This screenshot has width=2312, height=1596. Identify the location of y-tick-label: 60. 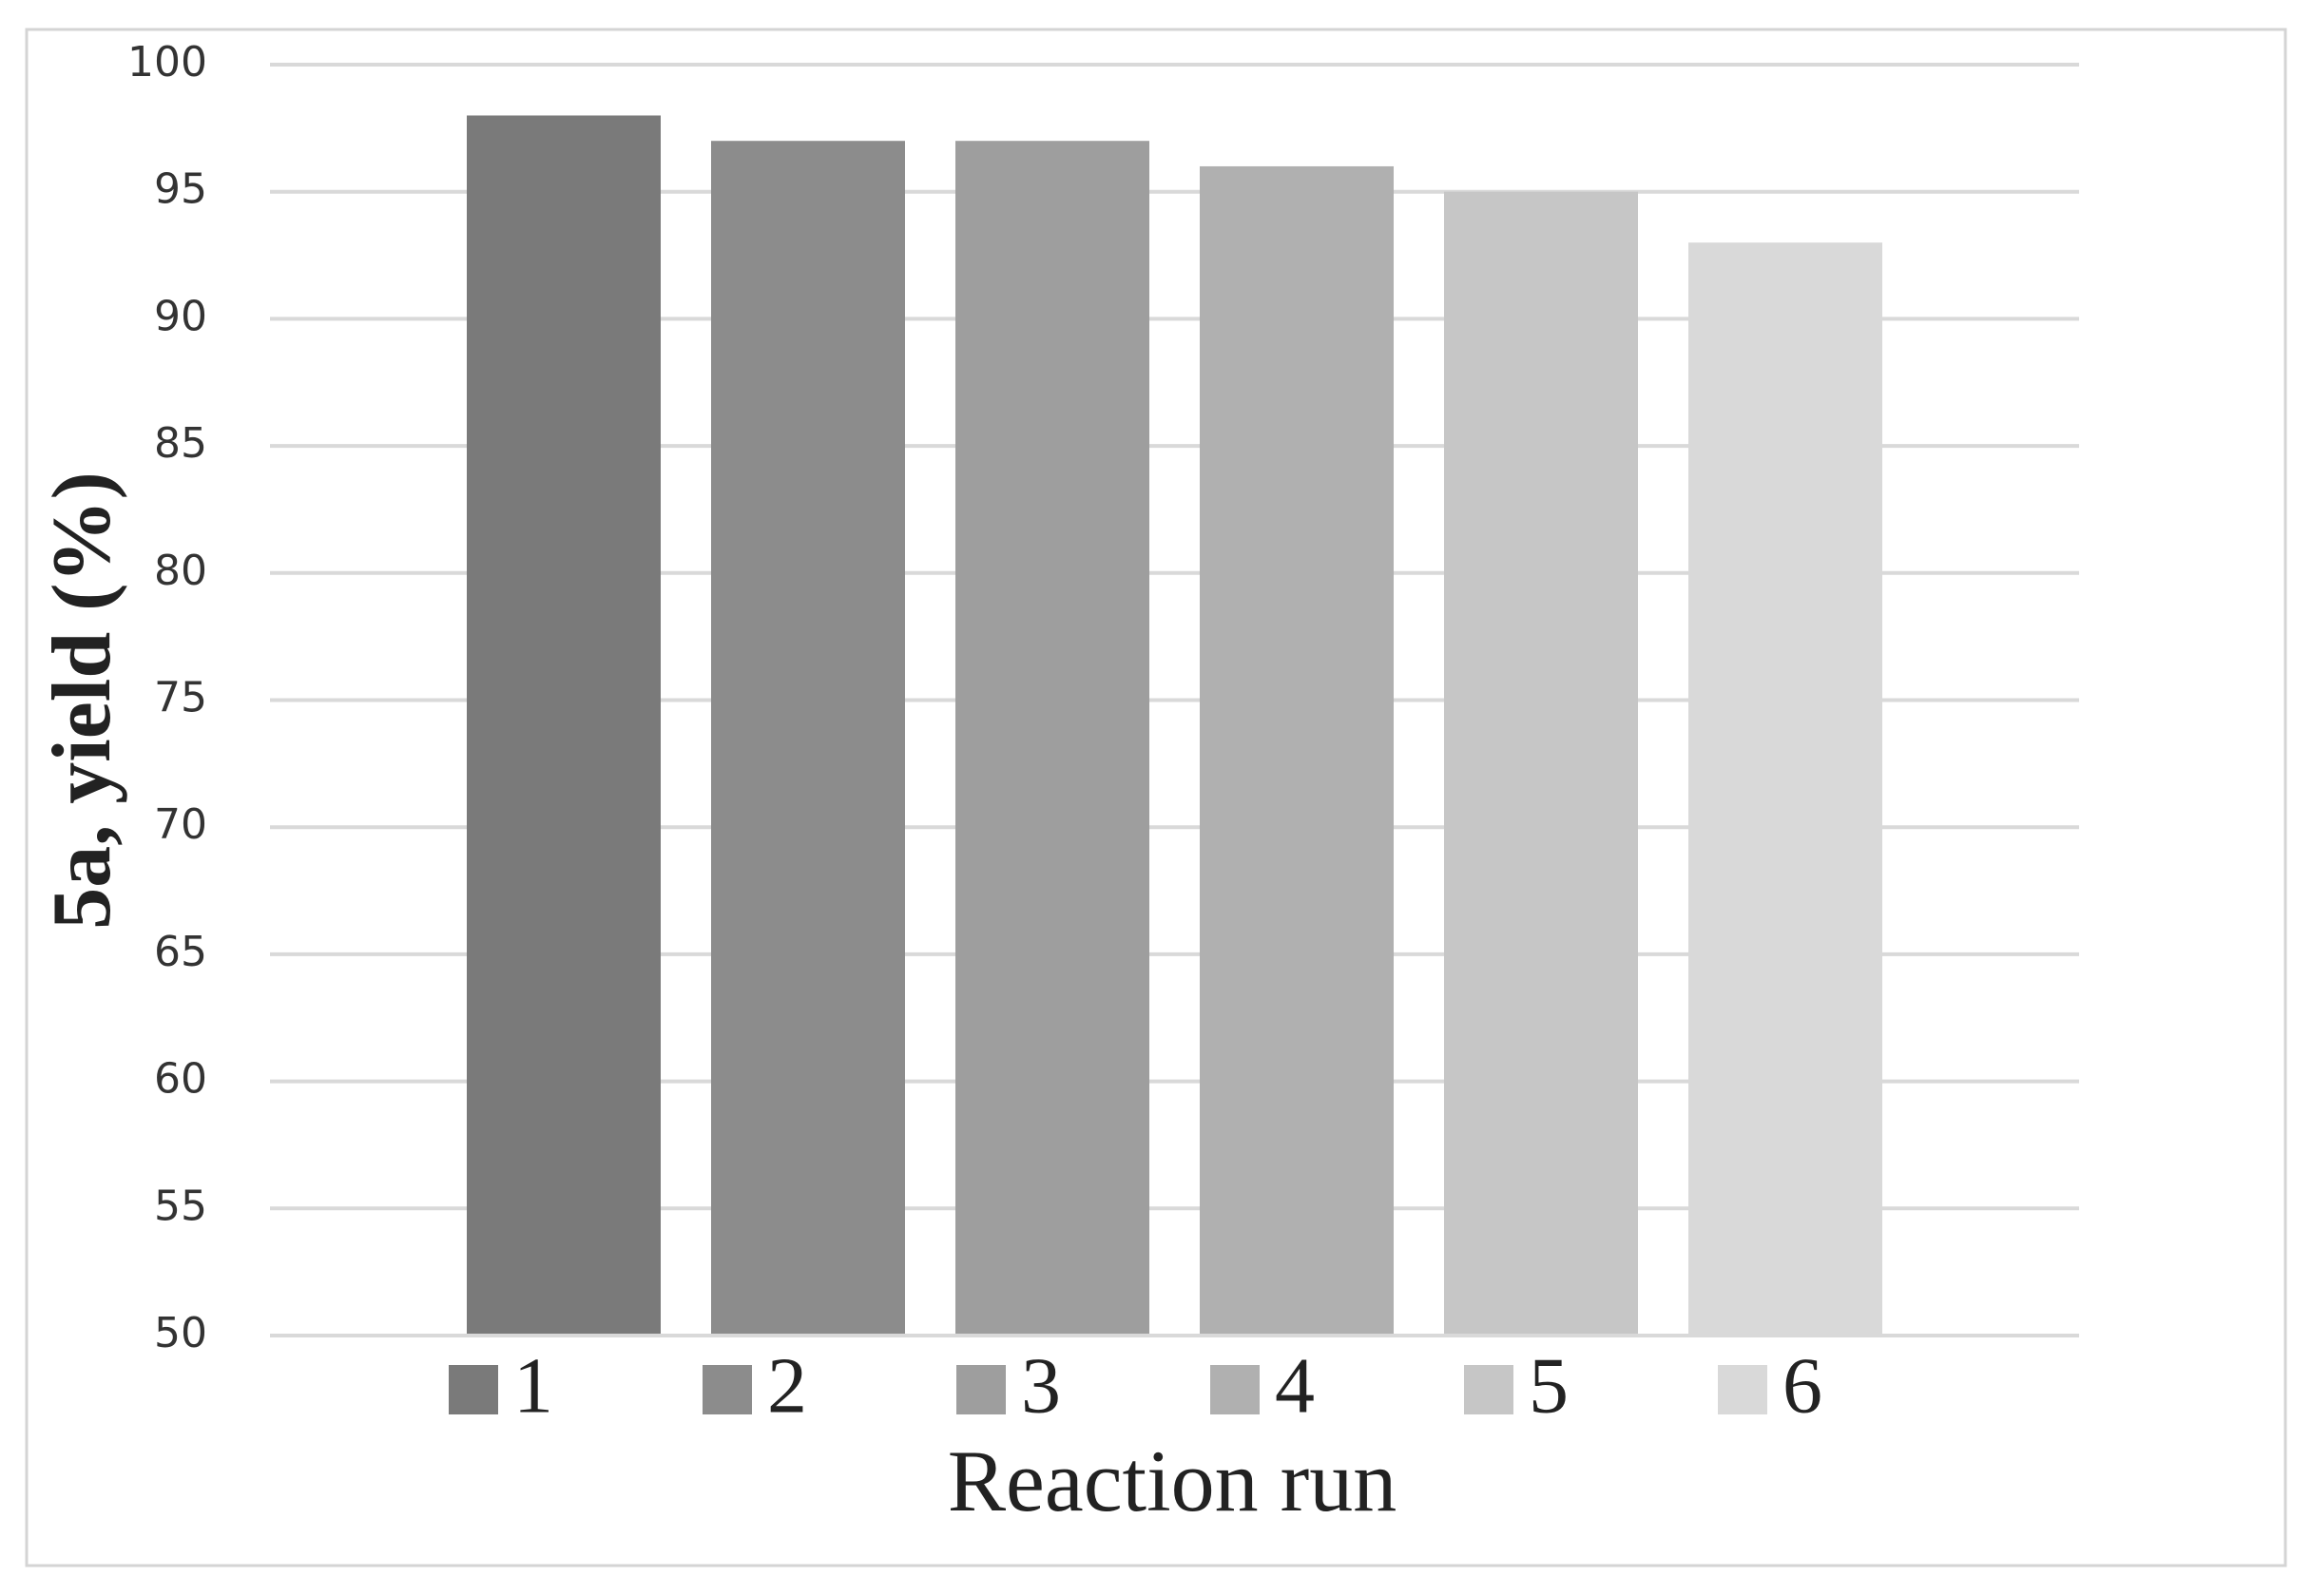
(180, 1079).